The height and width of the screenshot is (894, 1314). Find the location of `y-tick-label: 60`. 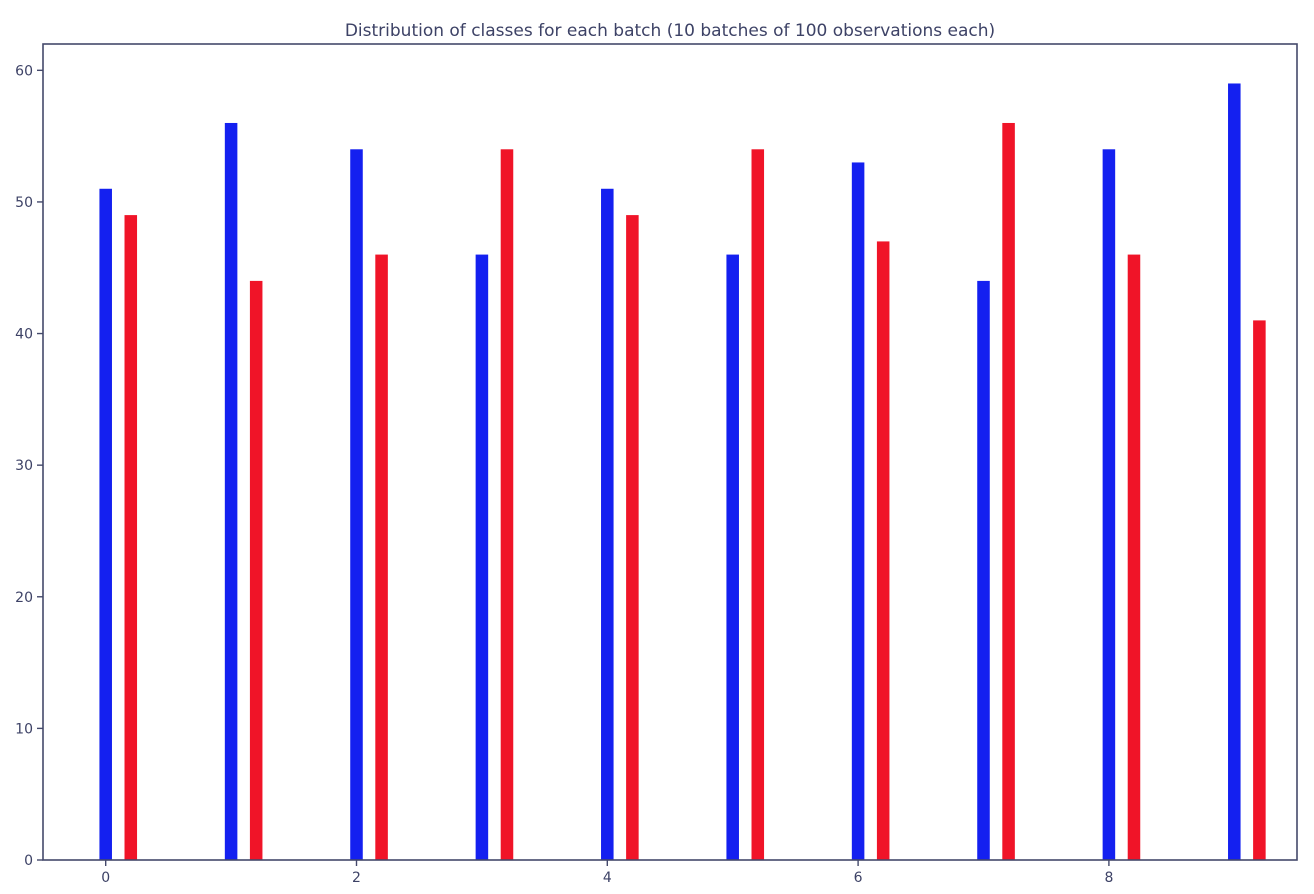

y-tick-label: 60 is located at coordinates (24, 71).